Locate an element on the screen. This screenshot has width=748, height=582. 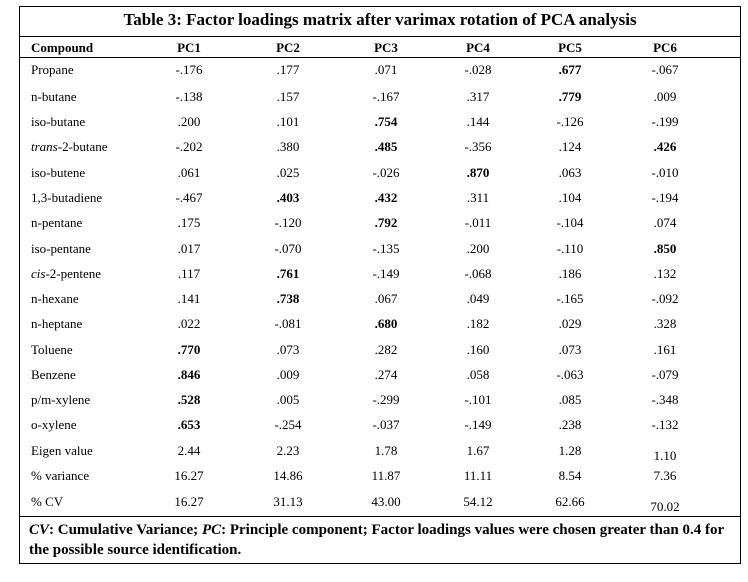
row-label: n-heptane is located at coordinates (57, 323).